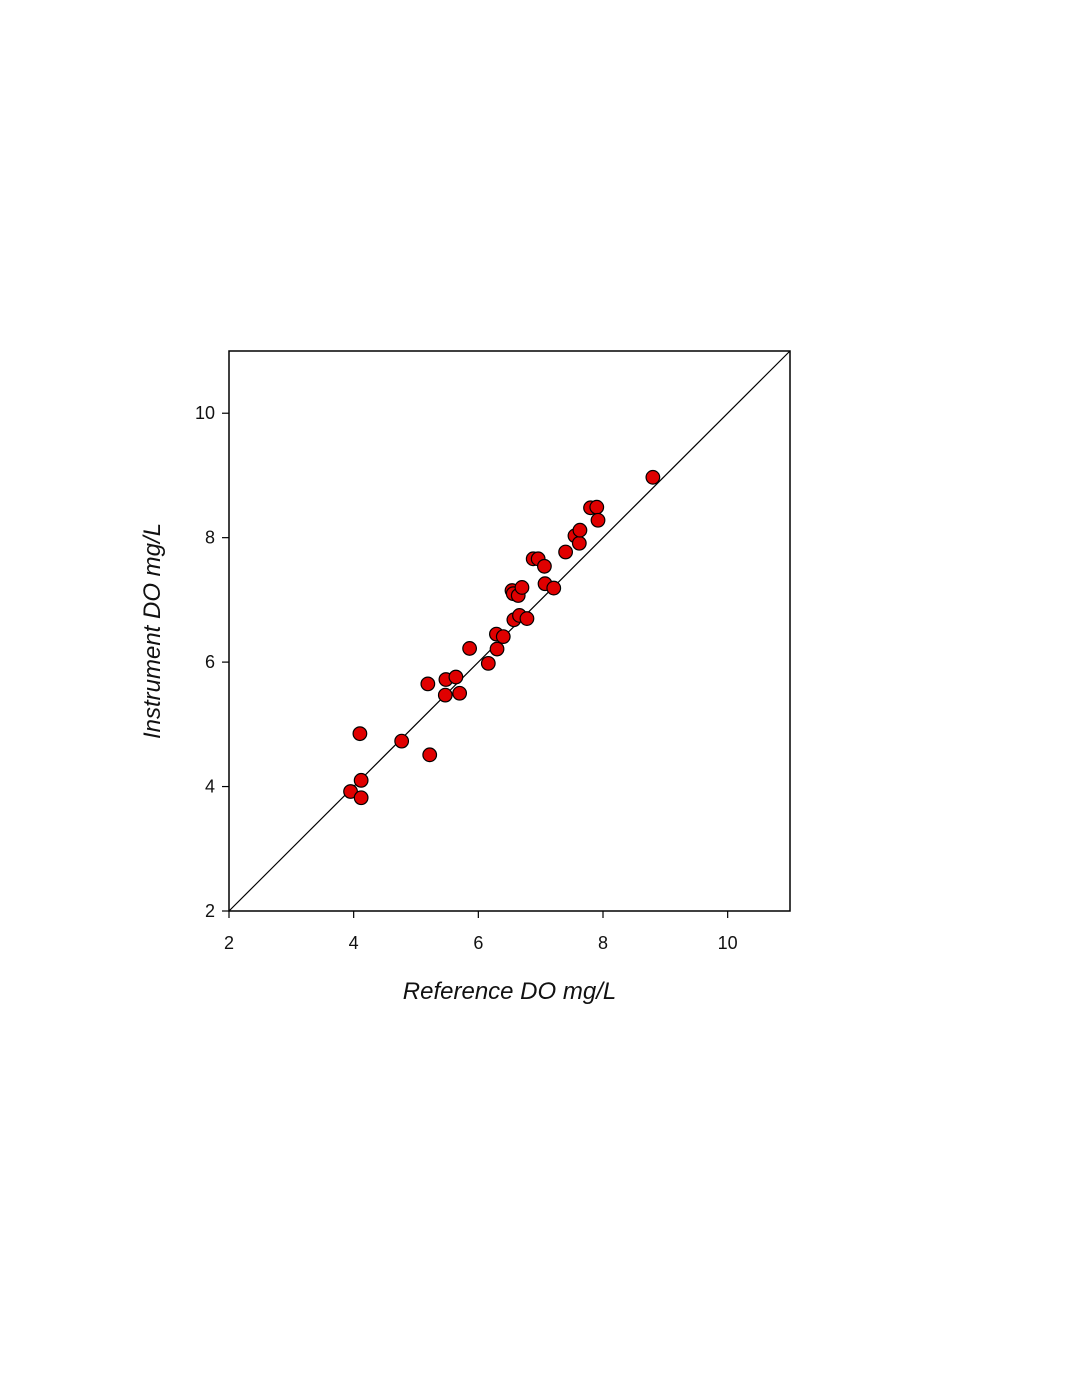 This screenshot has height=1386, width=1071. Describe the element at coordinates (210, 787) in the screenshot. I see `y-tick-label: 4` at that location.